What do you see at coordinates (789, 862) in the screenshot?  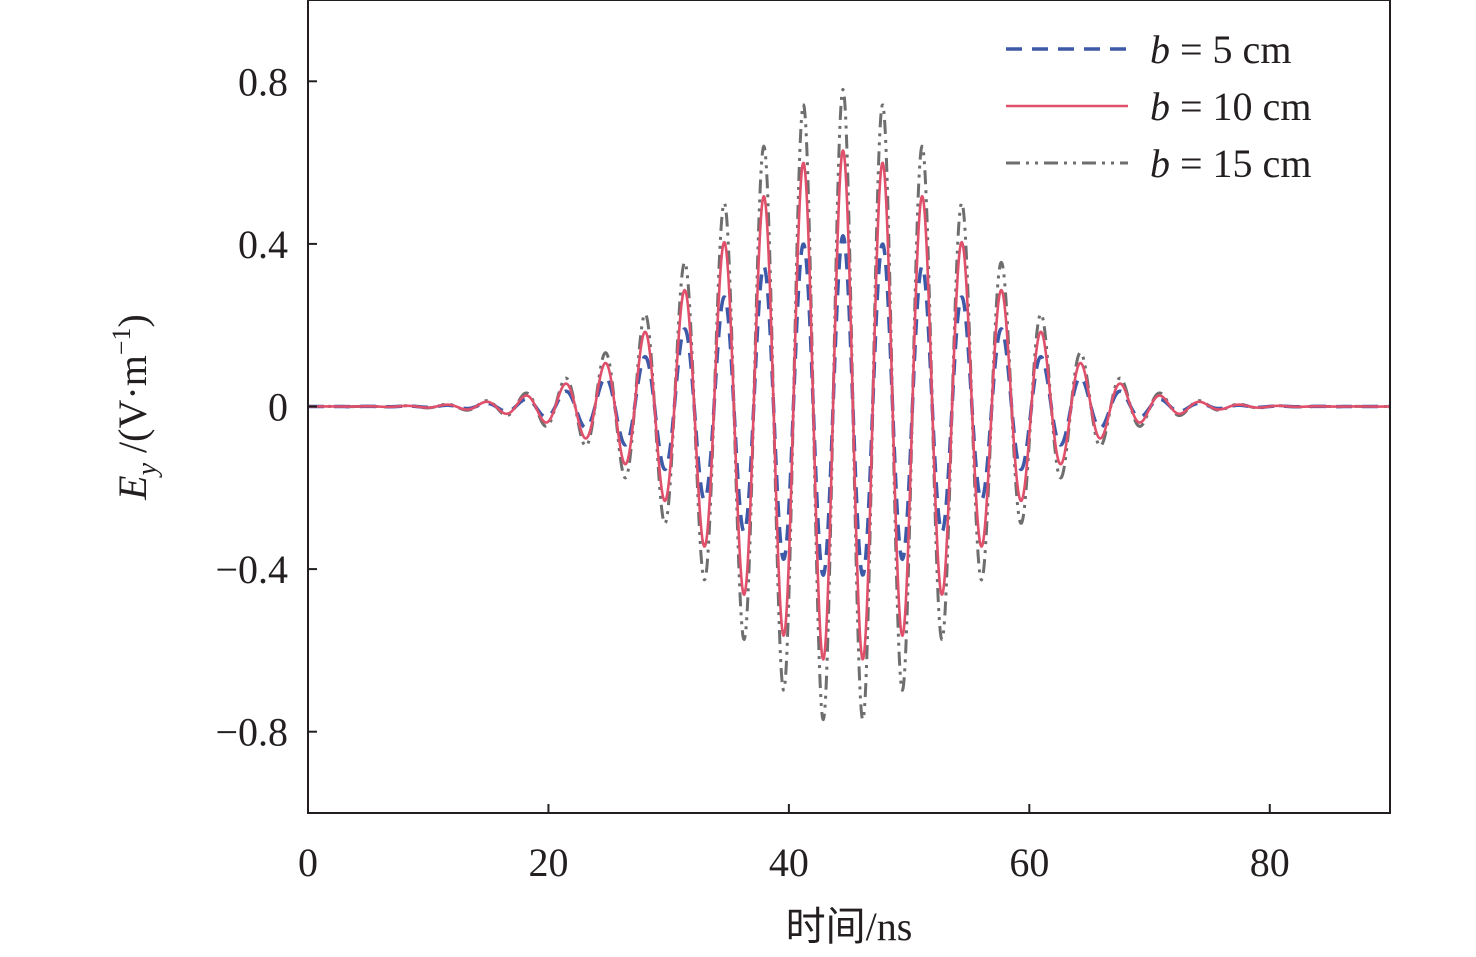 I see `x-tick-label: 40` at bounding box center [789, 862].